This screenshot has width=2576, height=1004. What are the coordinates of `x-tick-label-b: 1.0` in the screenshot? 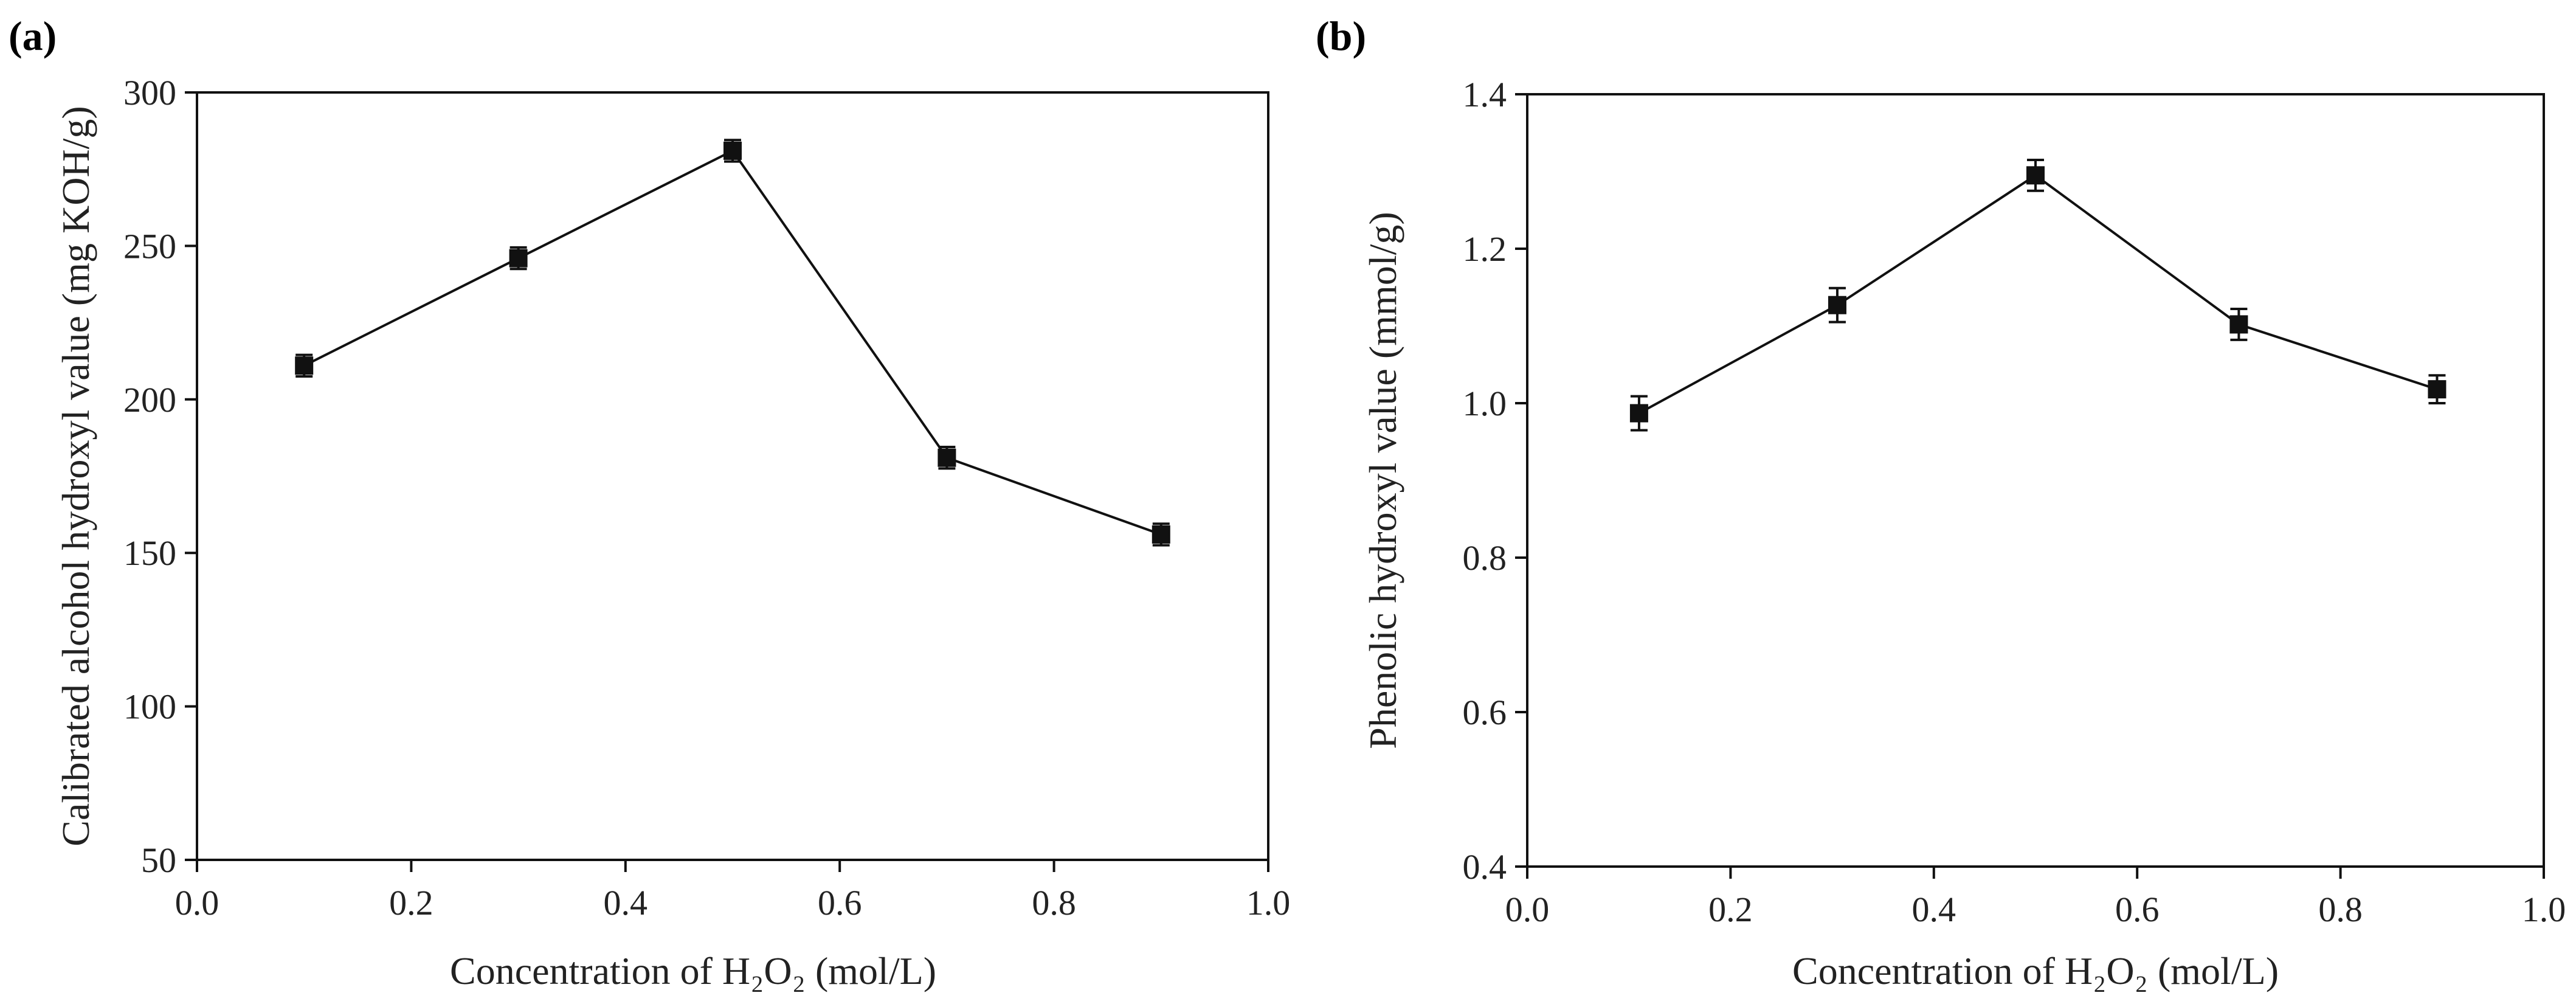 It's located at (2544, 909).